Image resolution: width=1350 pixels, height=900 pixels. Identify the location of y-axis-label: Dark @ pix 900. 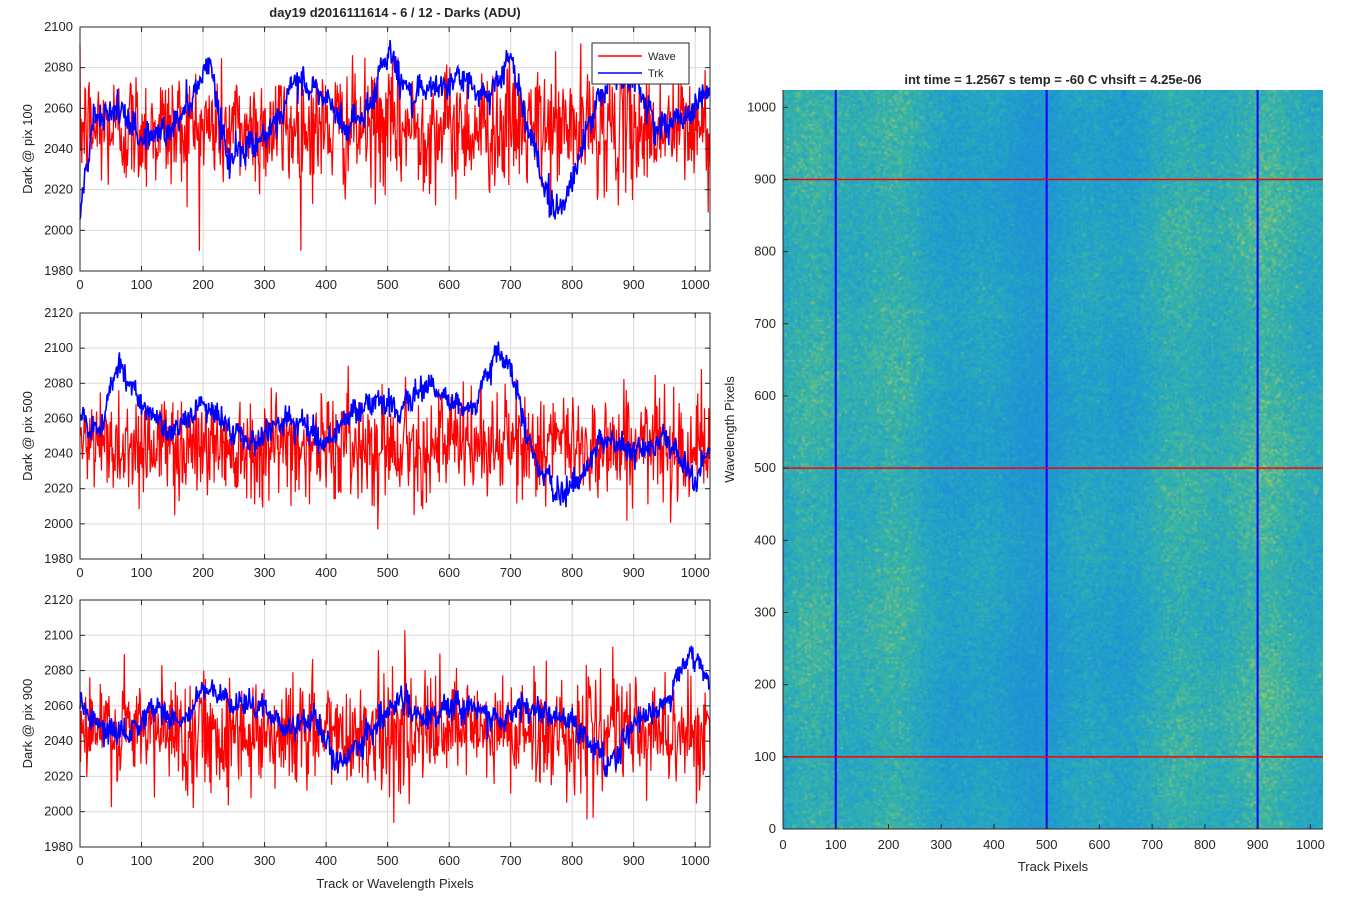
(27, 724).